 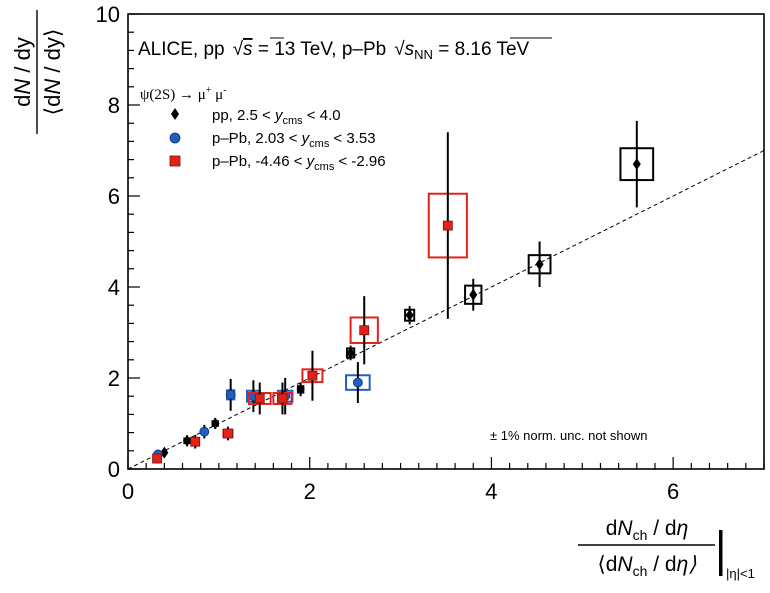 What do you see at coordinates (52, 72) in the screenshot?
I see `y-axis-label-denominator: ⟨dN / dy⟩` at bounding box center [52, 72].